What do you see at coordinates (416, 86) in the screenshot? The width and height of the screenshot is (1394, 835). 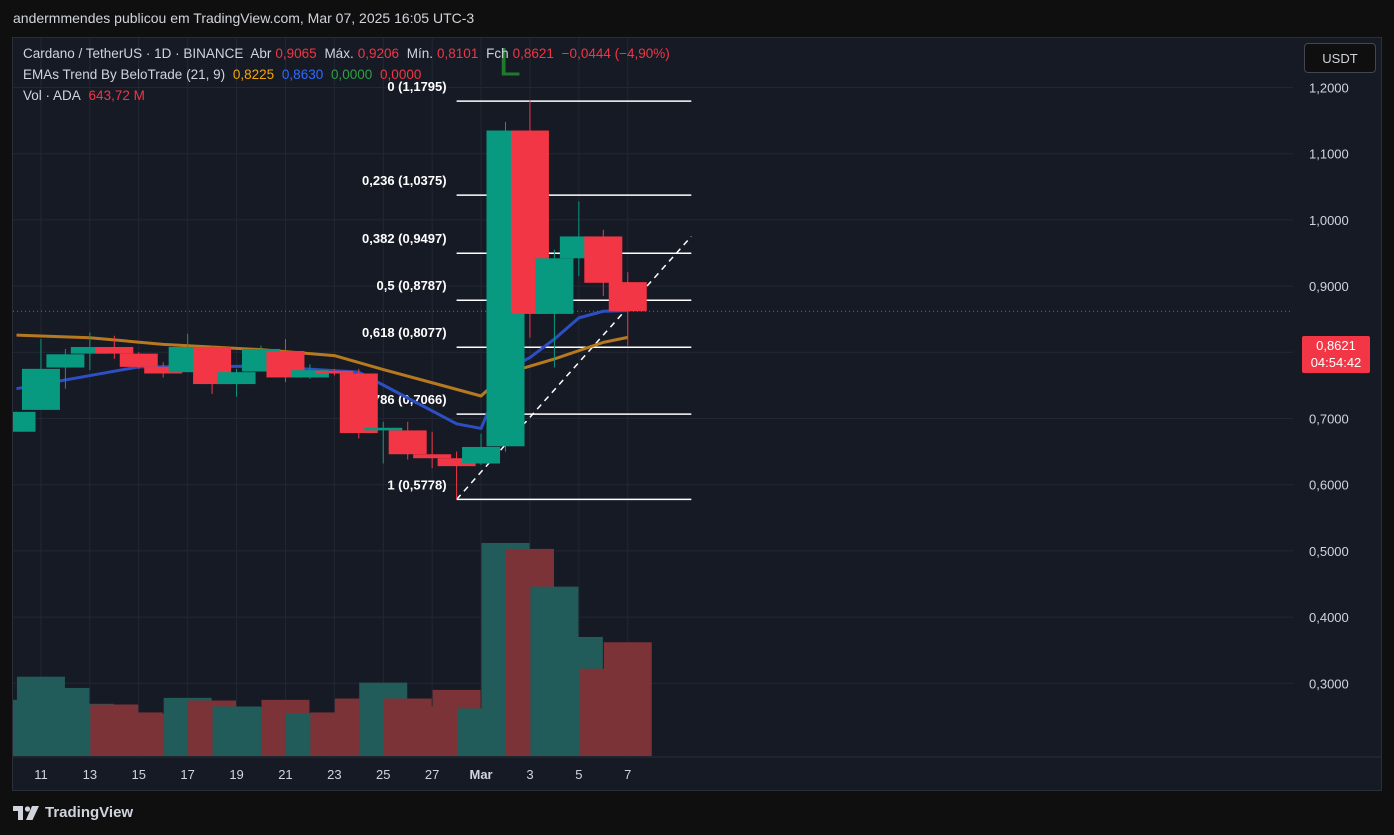 I see `fib-level-label: 0 (1,1795)` at bounding box center [416, 86].